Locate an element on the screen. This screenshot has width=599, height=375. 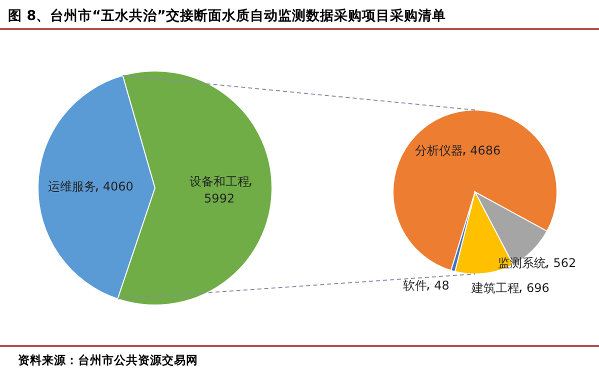
data-label: 48 is located at coordinates (442, 285).